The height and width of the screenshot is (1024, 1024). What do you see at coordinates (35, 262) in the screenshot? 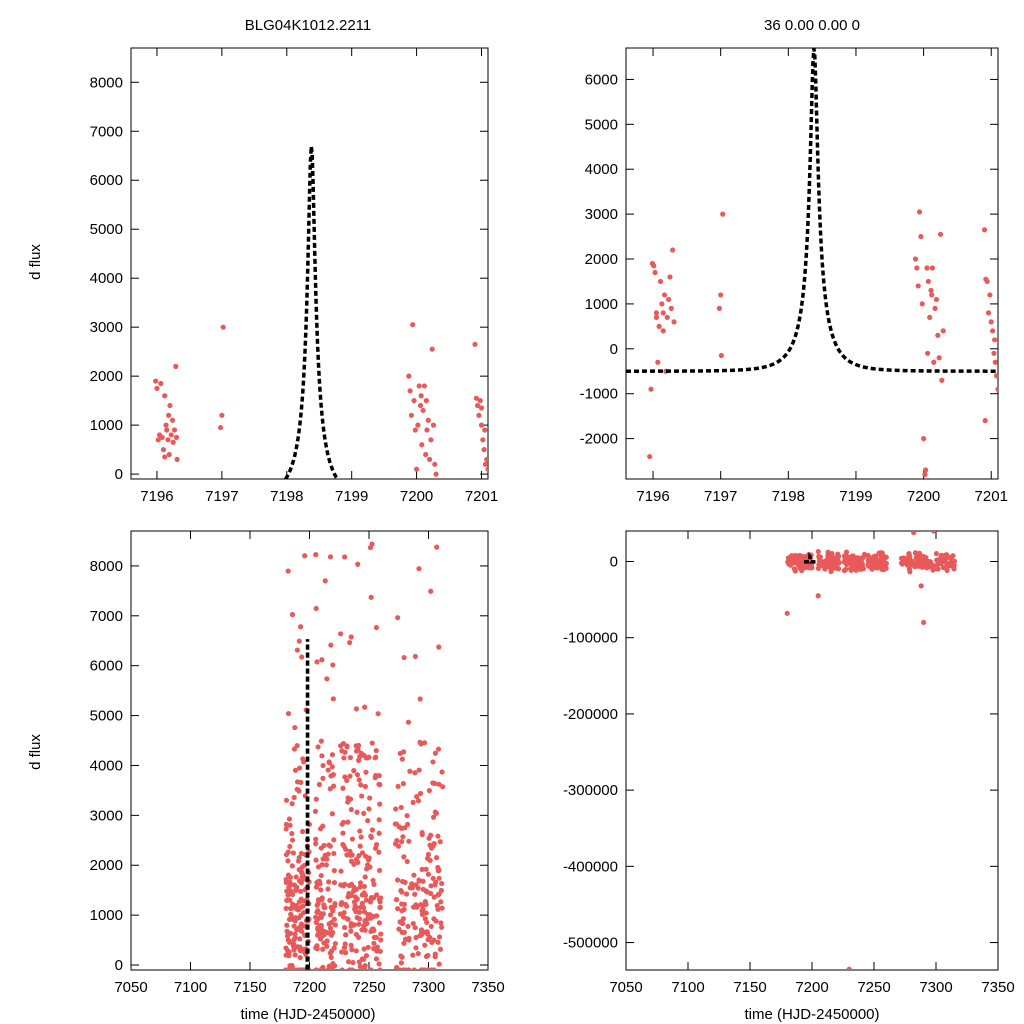
I see `ylabel-top-left: d flux` at bounding box center [35, 262].